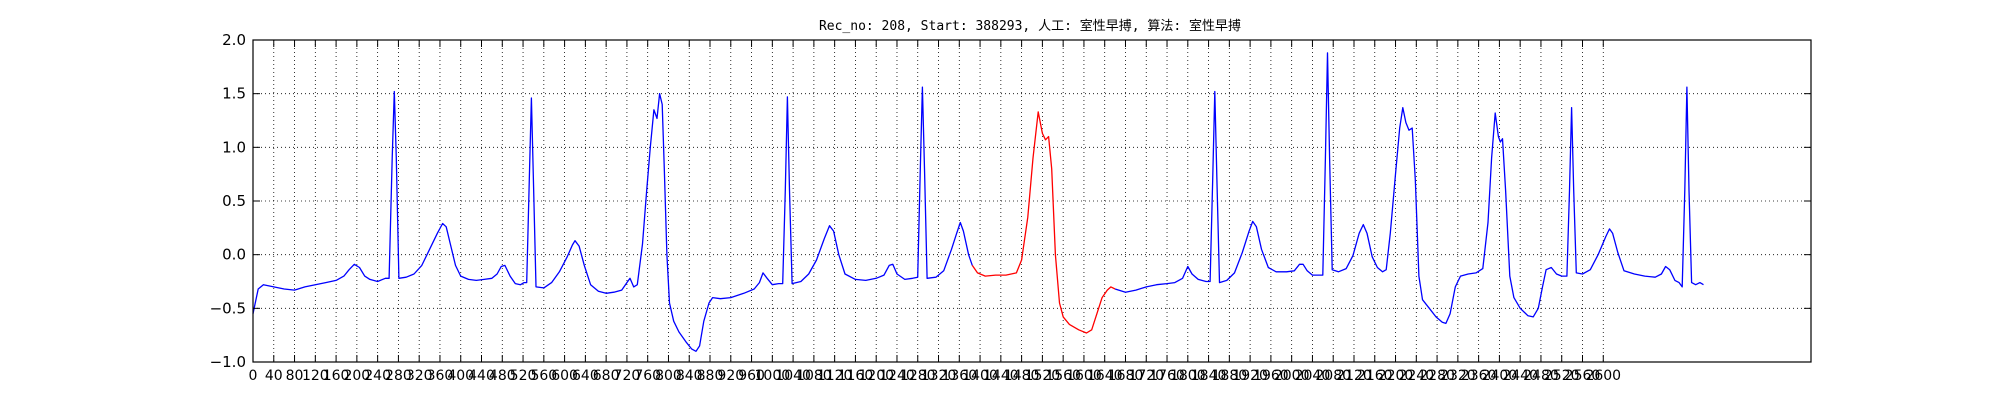 Image resolution: width=2000 pixels, height=400 pixels. What do you see at coordinates (564, 376) in the screenshot?
I see `x-tick-label: 600` at bounding box center [564, 376].